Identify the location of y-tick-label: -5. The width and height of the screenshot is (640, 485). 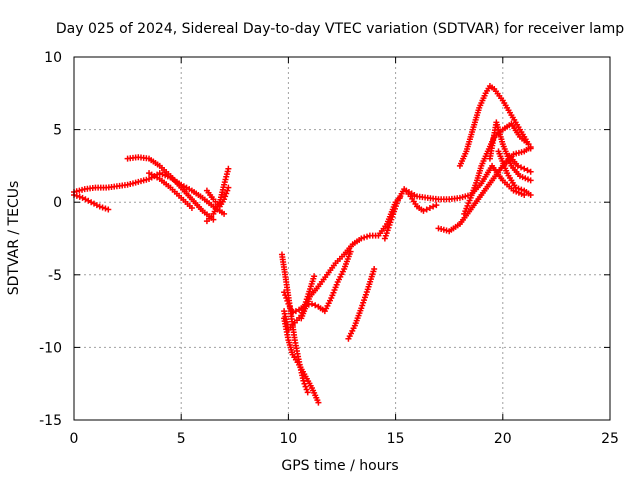
(55, 276).